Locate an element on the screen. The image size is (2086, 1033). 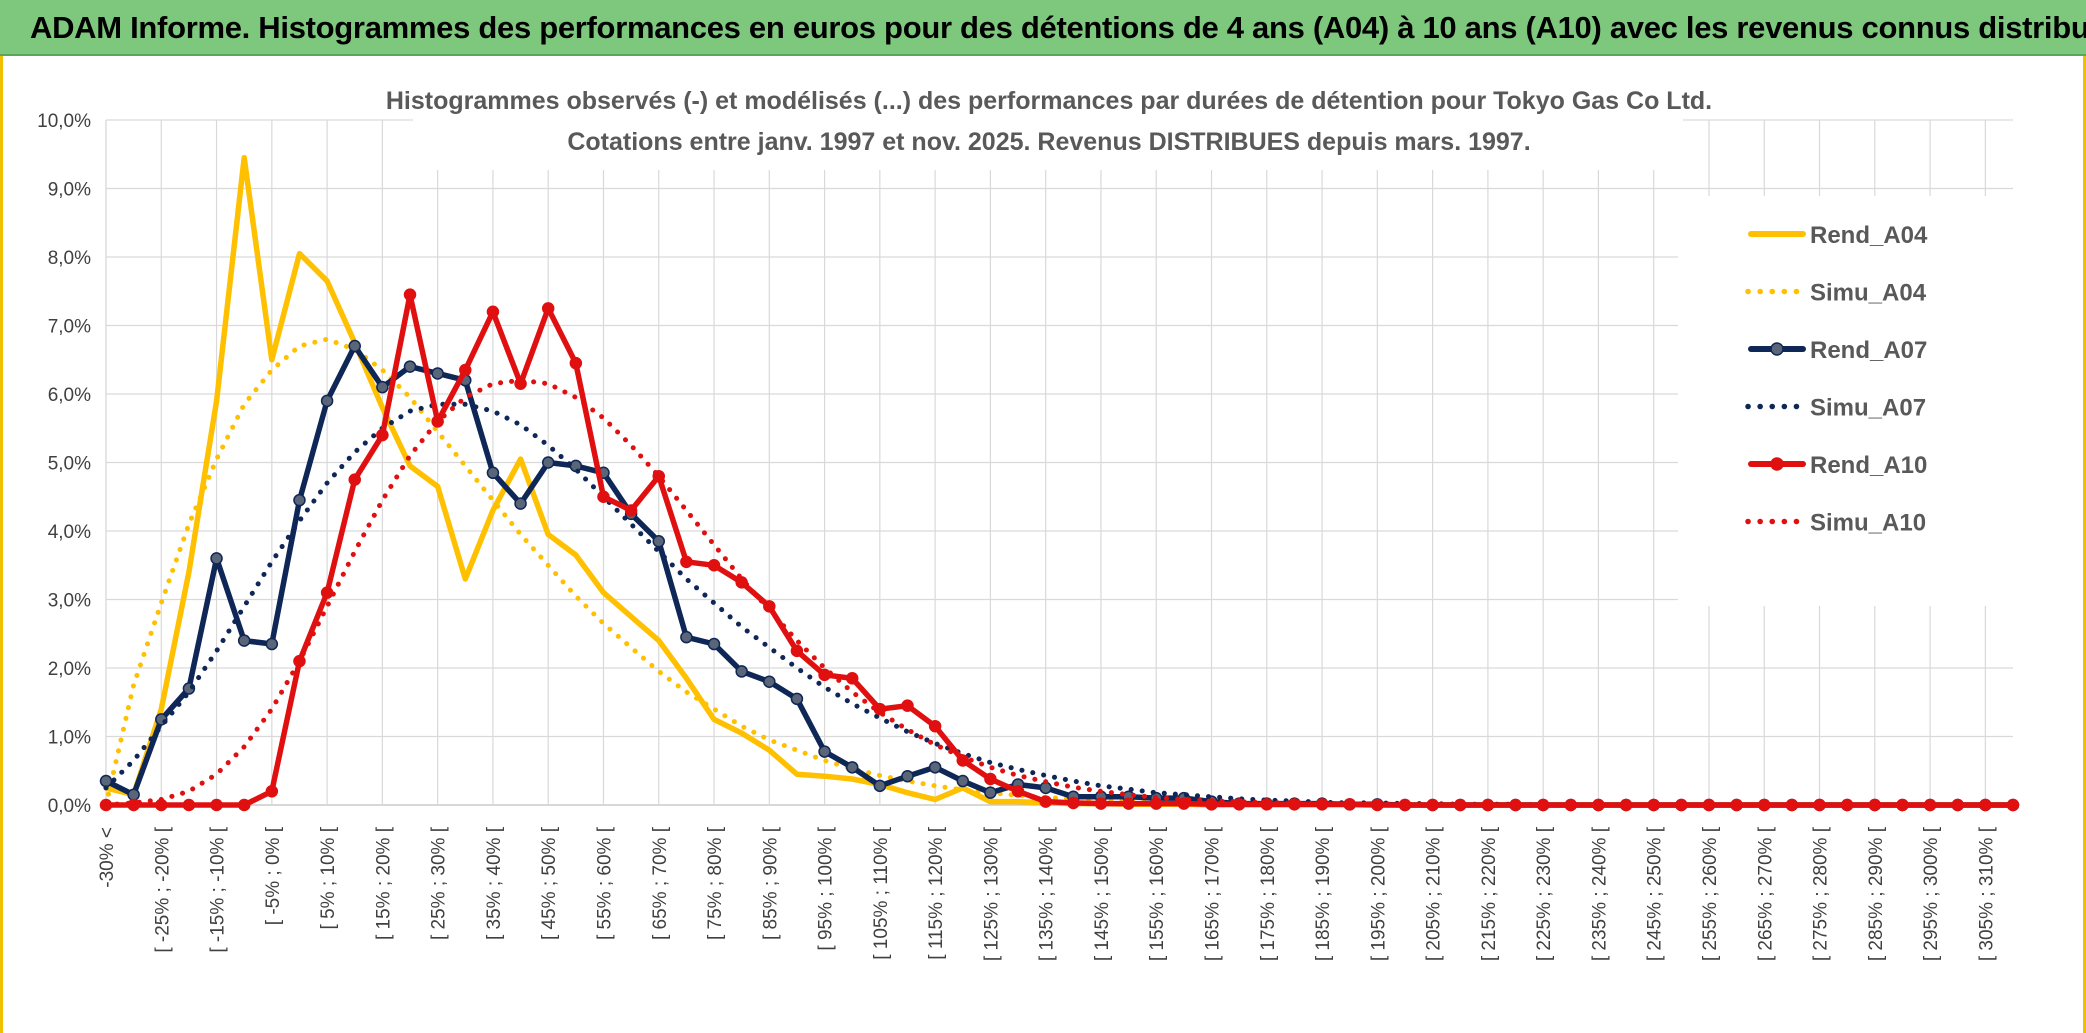
x-tick-label: [ -5% ; 0% [ is located at coordinates (273, 875).